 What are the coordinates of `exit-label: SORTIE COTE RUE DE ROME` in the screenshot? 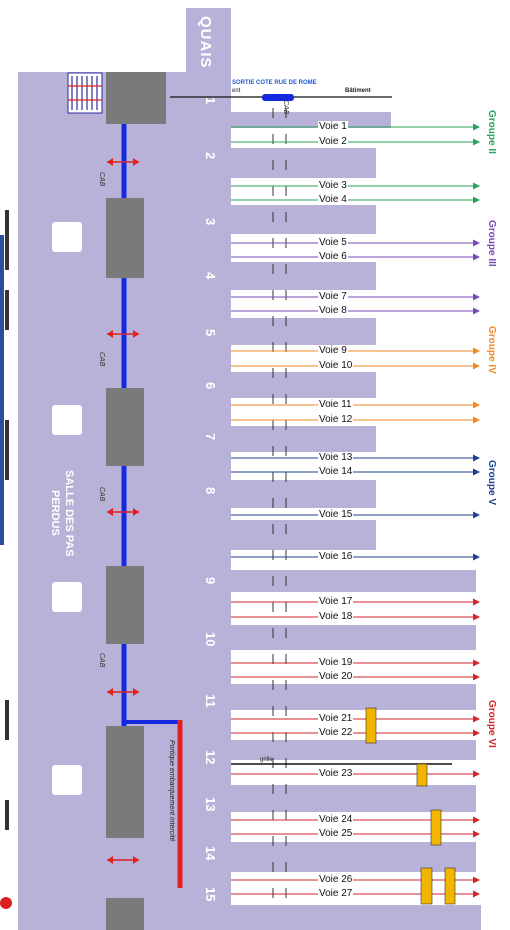 It's located at (274, 83).